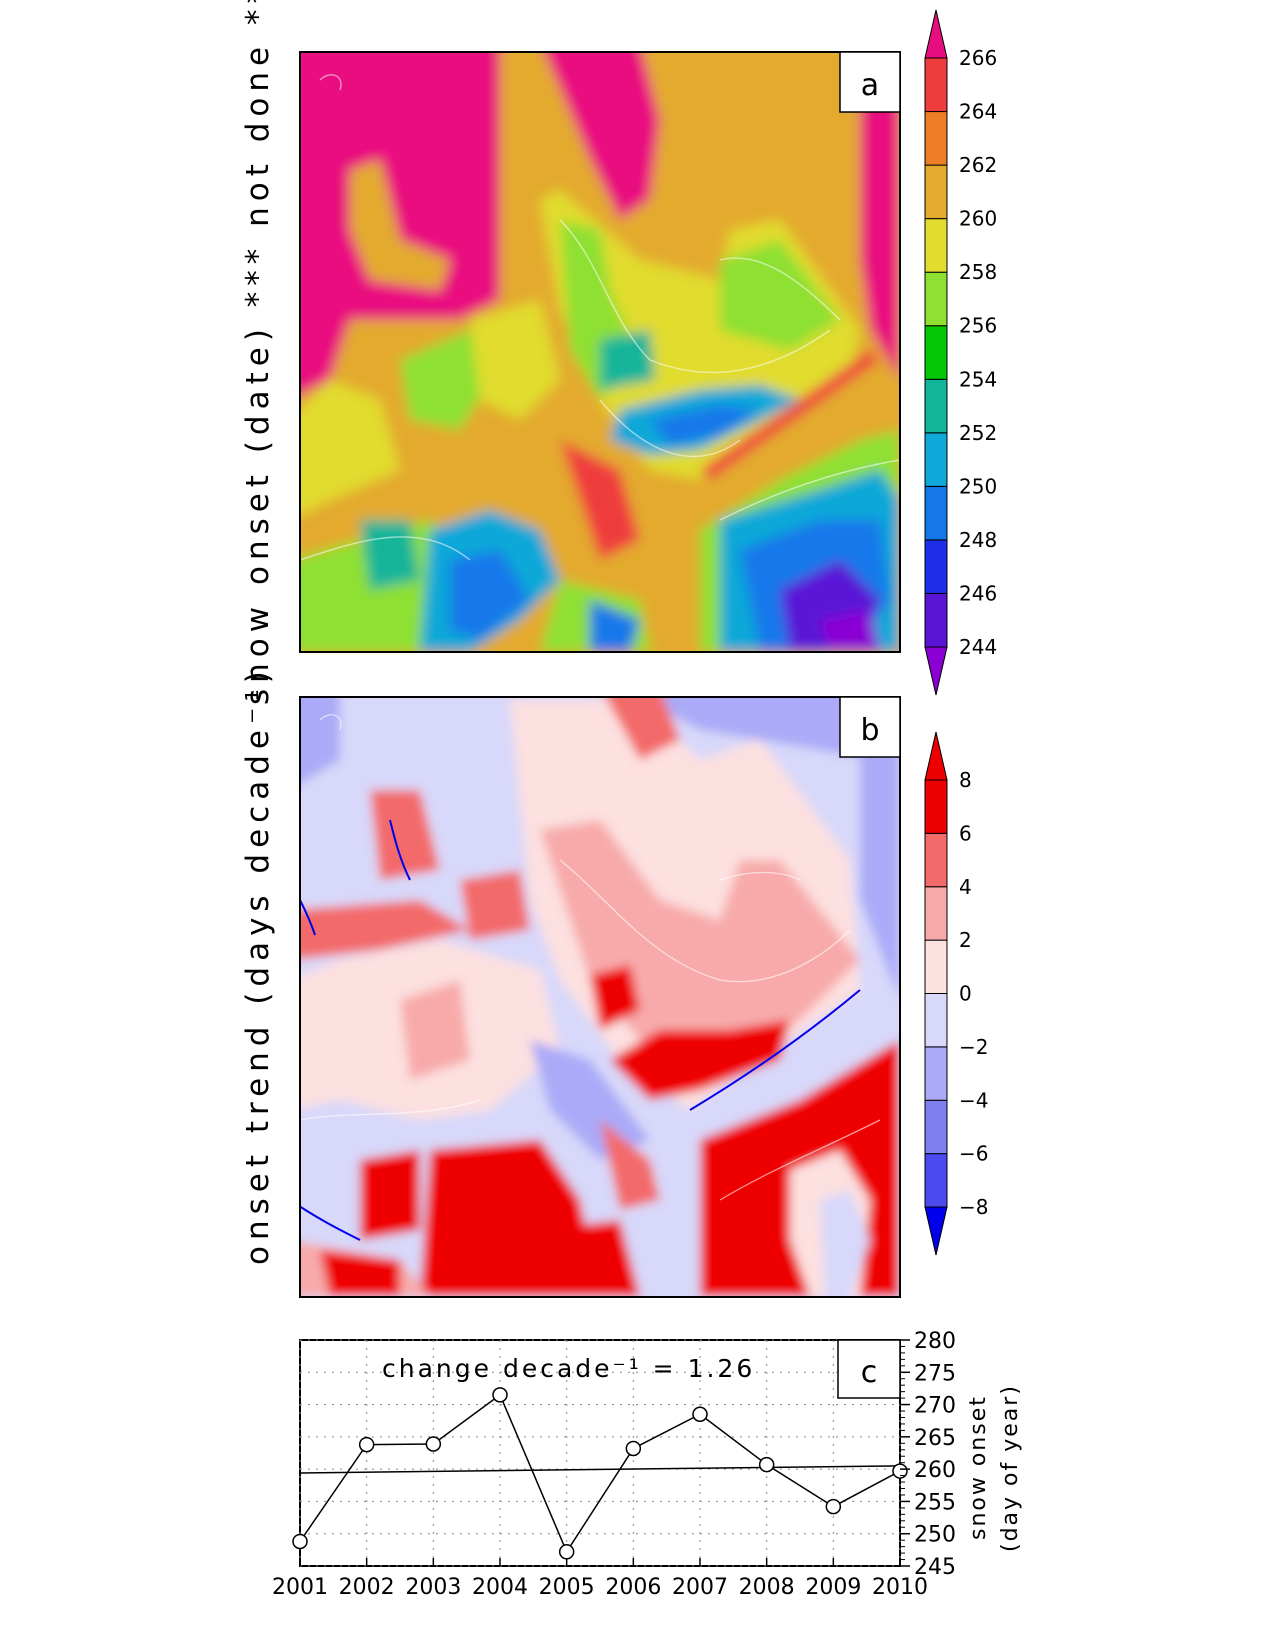  Describe the element at coordinates (568, 1368) in the screenshot. I see `panel-c-annotation: change decade⁻¹ = 1.26` at that location.